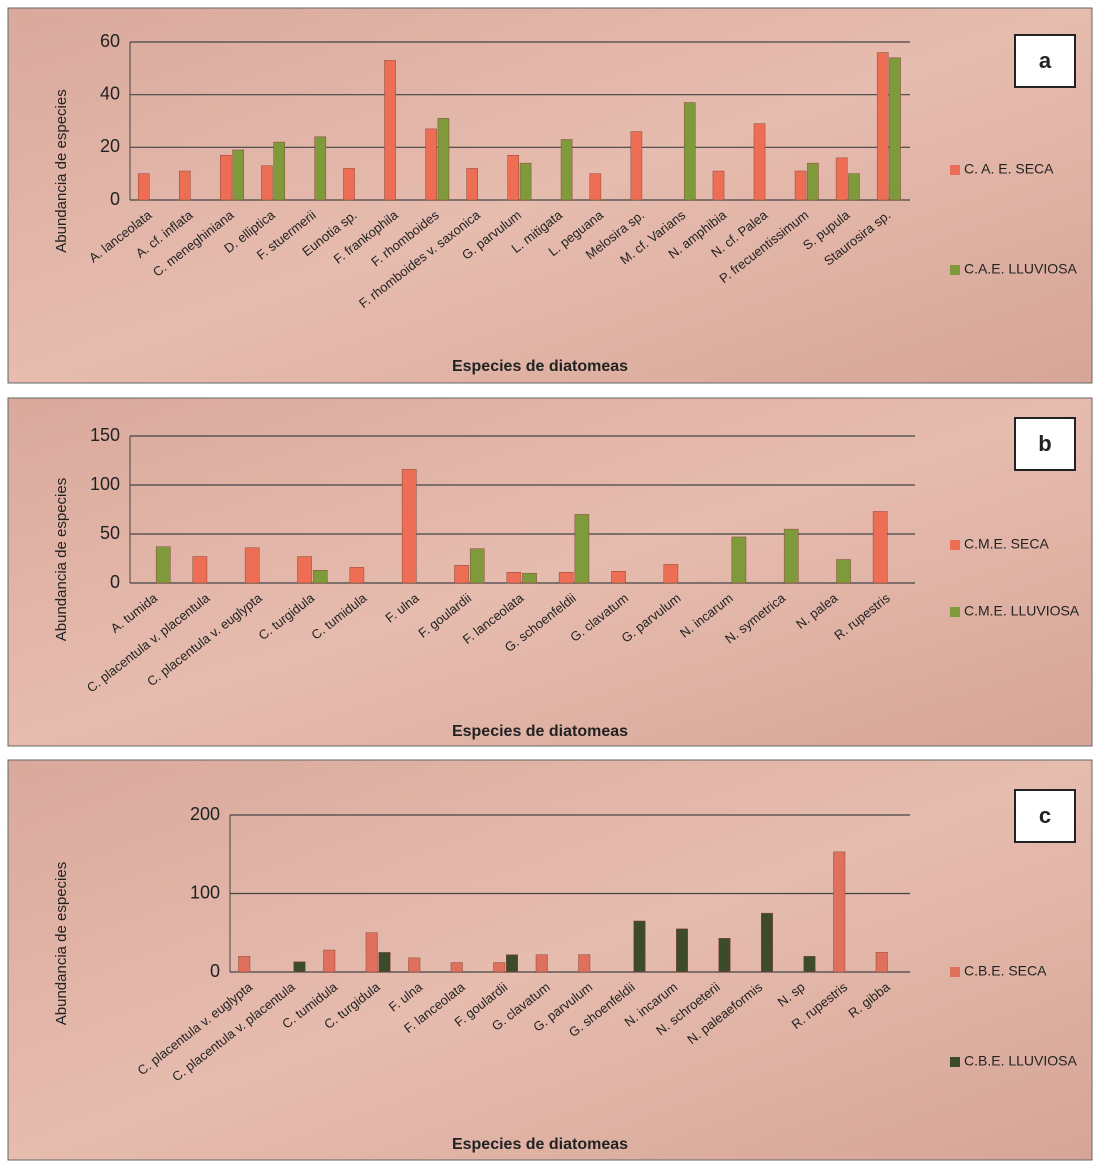 The image size is (1097, 1163). What do you see at coordinates (110, 146) in the screenshot?
I see `y-tick-label: 20` at bounding box center [110, 146].